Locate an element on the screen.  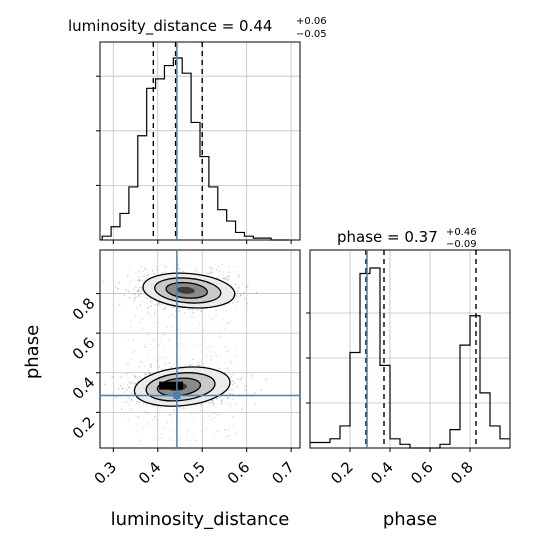
ld-histogram-steps is located at coordinates (195, 149).